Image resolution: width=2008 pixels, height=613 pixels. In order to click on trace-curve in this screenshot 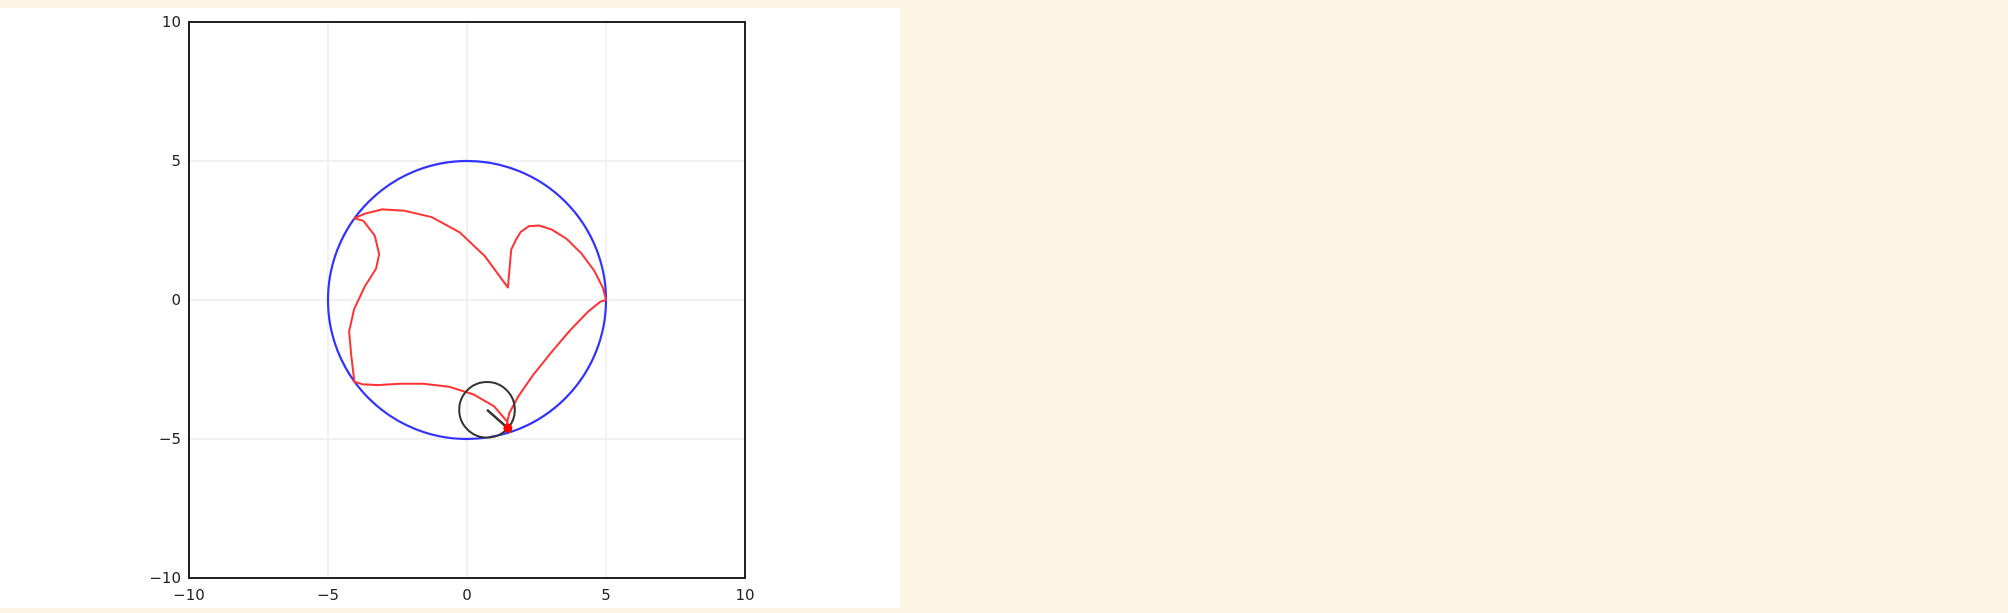, I will do `click(477, 321)`.